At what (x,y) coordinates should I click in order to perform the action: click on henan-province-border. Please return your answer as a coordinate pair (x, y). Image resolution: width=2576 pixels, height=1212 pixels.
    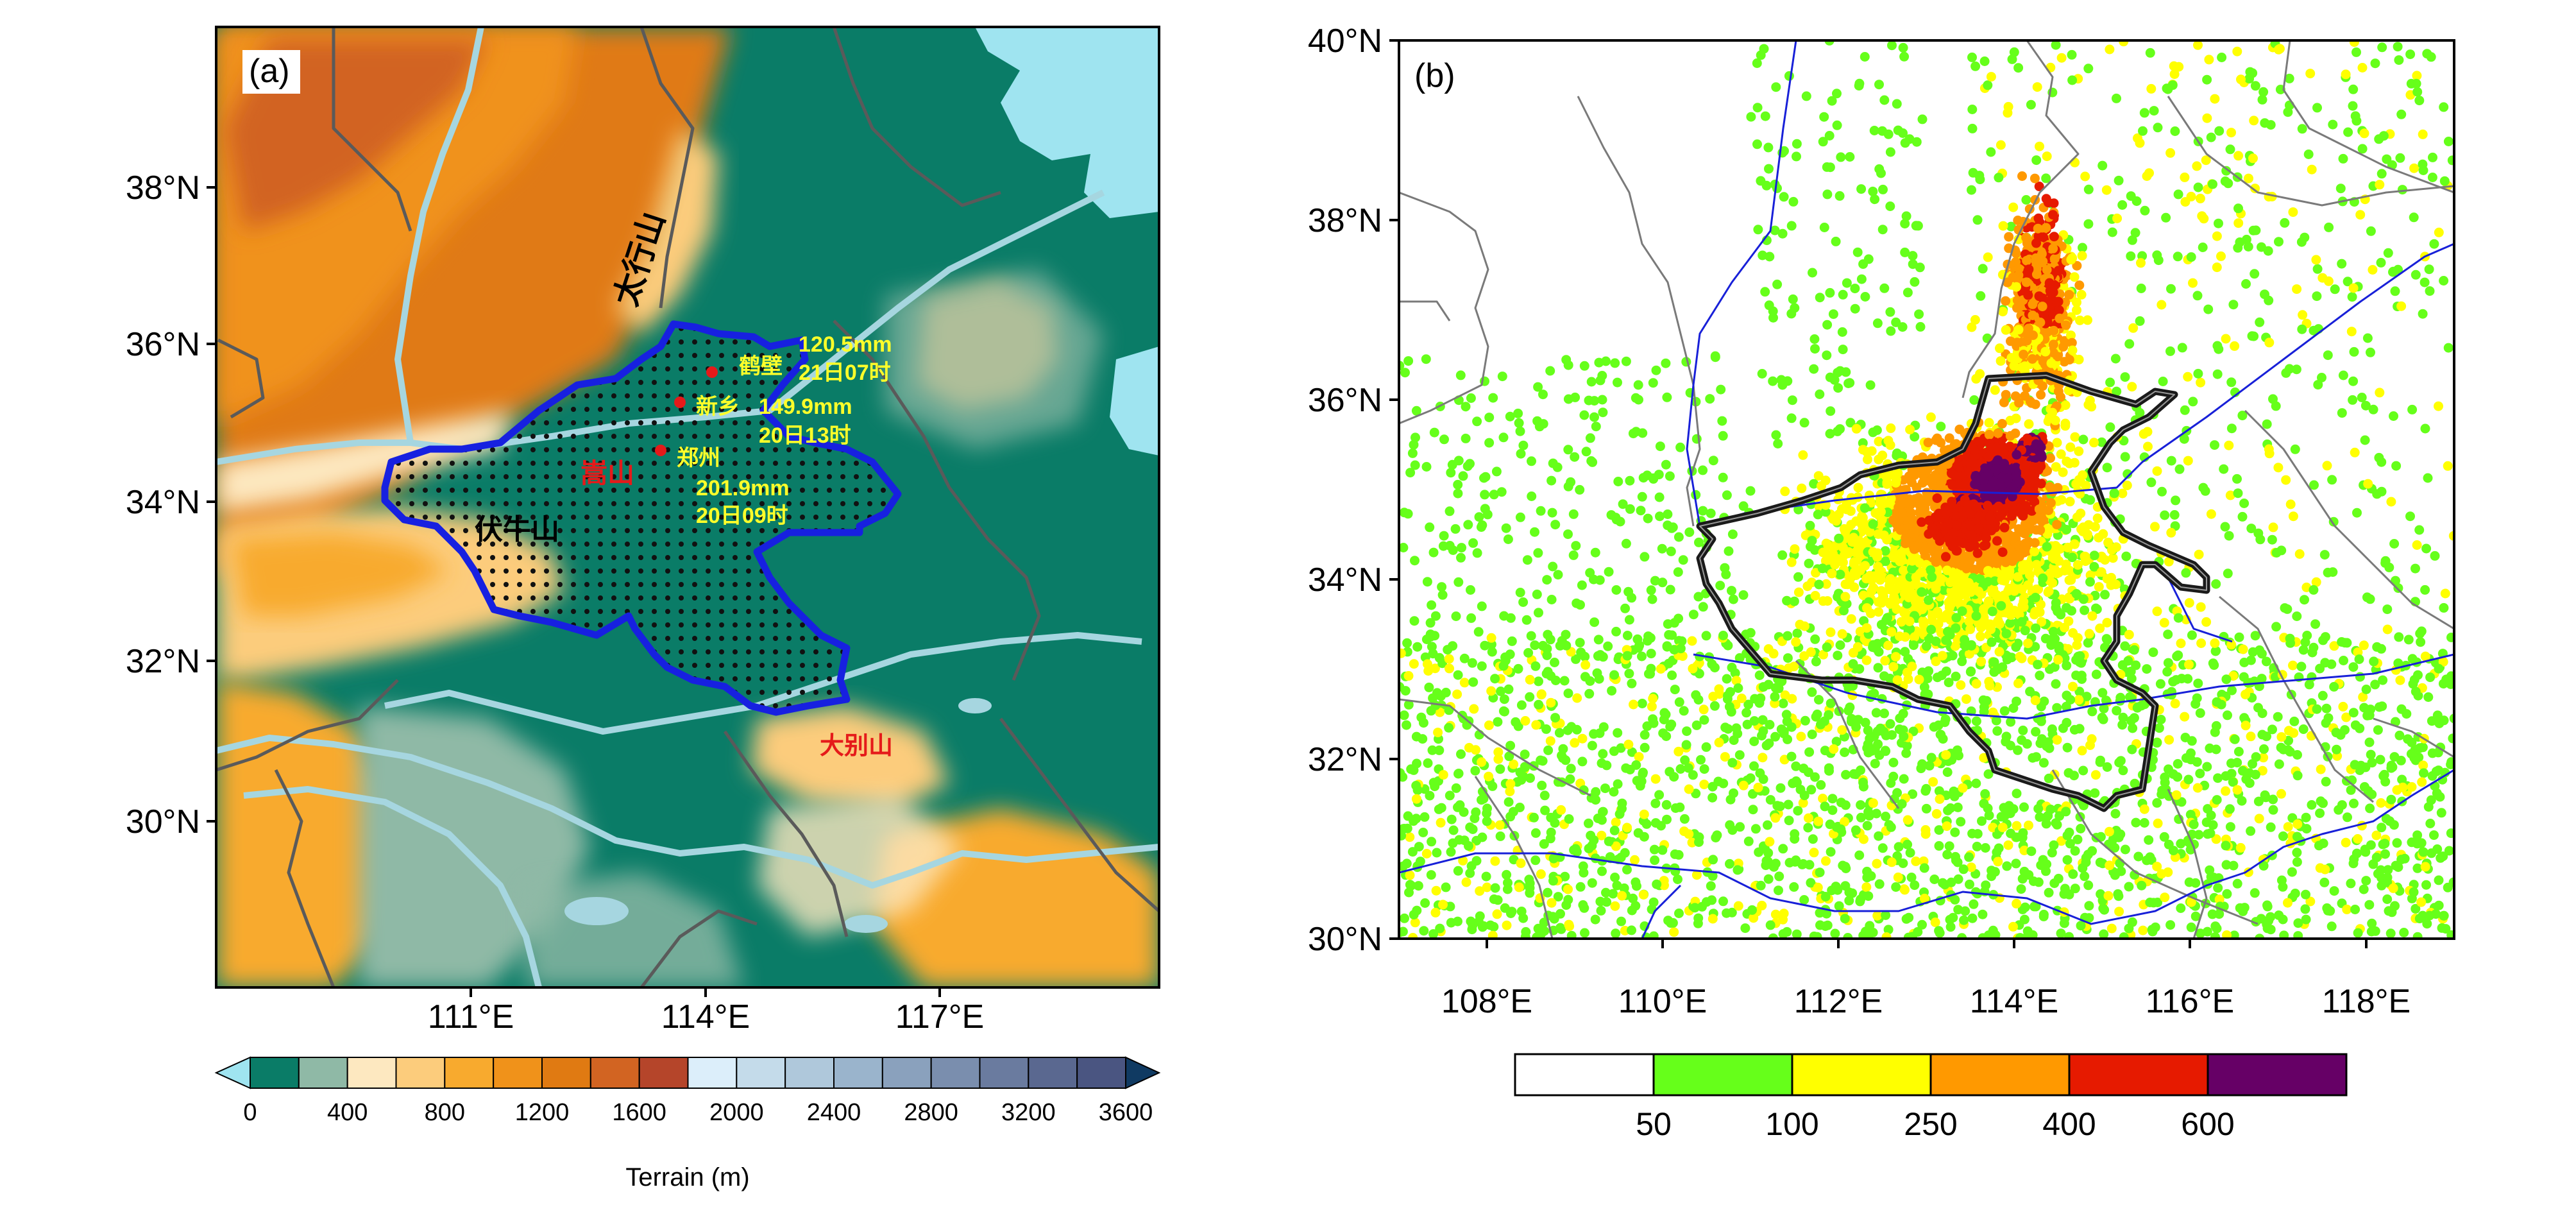
    Looking at the image, I should click on (641, 518).